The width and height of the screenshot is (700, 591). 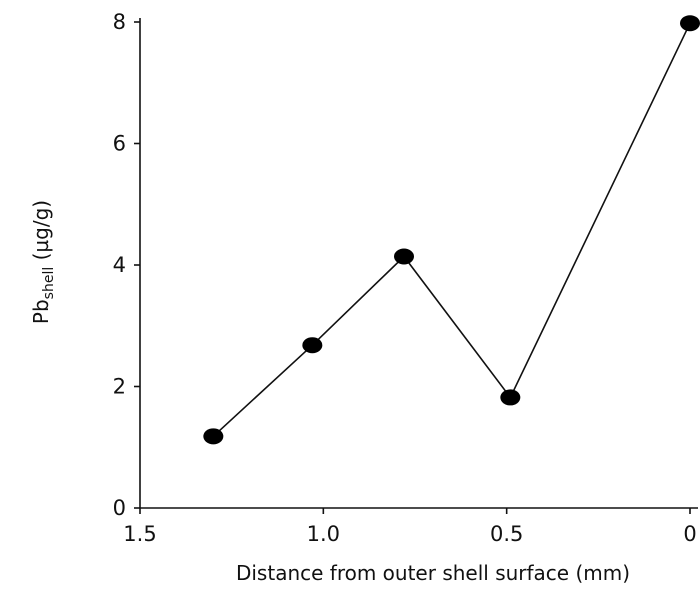 What do you see at coordinates (119, 508) in the screenshot?
I see `y-tick-label: 0` at bounding box center [119, 508].